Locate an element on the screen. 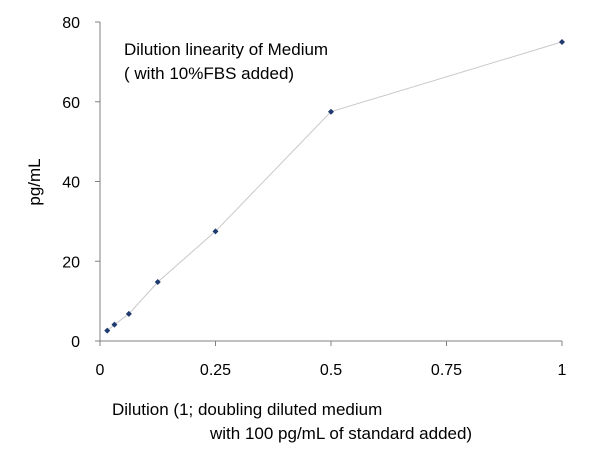 This screenshot has width=600, height=450. x-axis-label-line-1: Dilution (1; doubling diluted medium is located at coordinates (247, 409).